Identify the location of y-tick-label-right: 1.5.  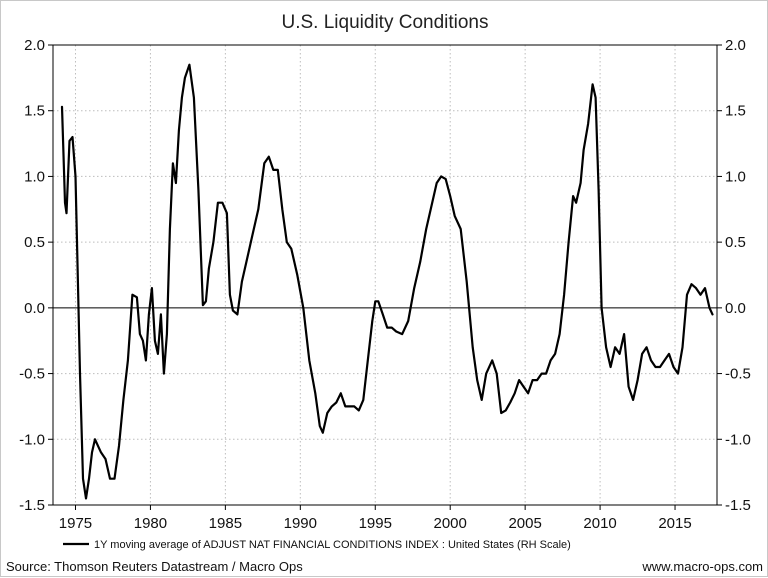
(735, 111).